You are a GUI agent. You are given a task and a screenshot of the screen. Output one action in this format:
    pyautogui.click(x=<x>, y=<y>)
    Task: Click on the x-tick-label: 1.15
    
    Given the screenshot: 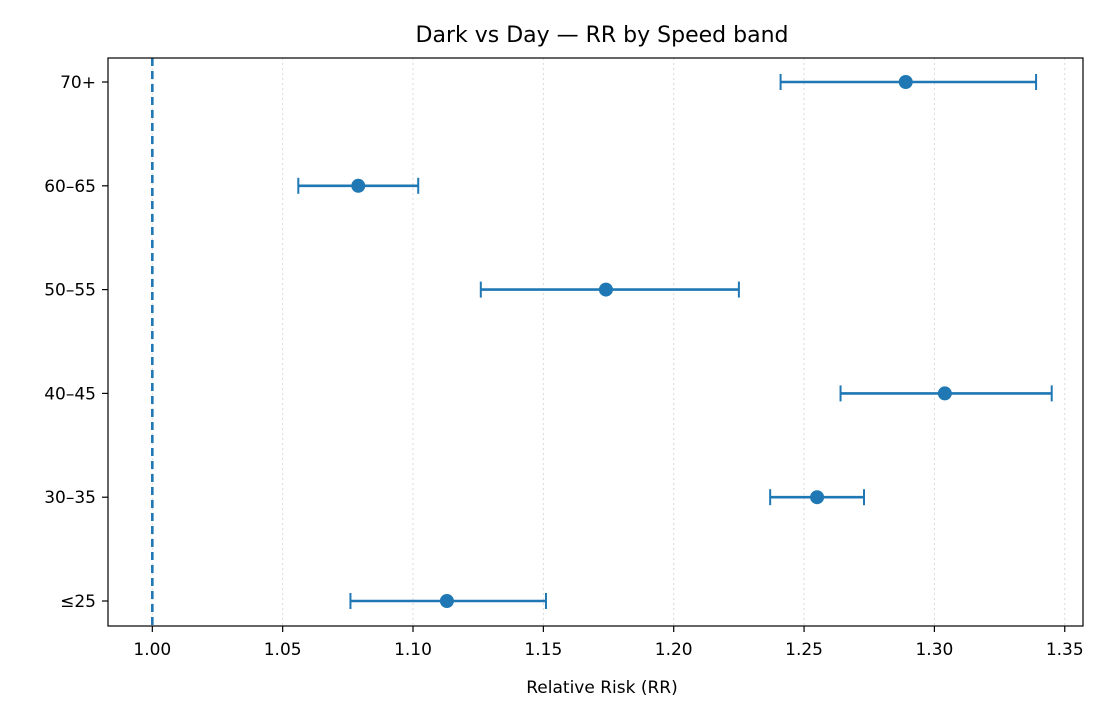 What is the action you would take?
    pyautogui.click(x=543, y=650)
    